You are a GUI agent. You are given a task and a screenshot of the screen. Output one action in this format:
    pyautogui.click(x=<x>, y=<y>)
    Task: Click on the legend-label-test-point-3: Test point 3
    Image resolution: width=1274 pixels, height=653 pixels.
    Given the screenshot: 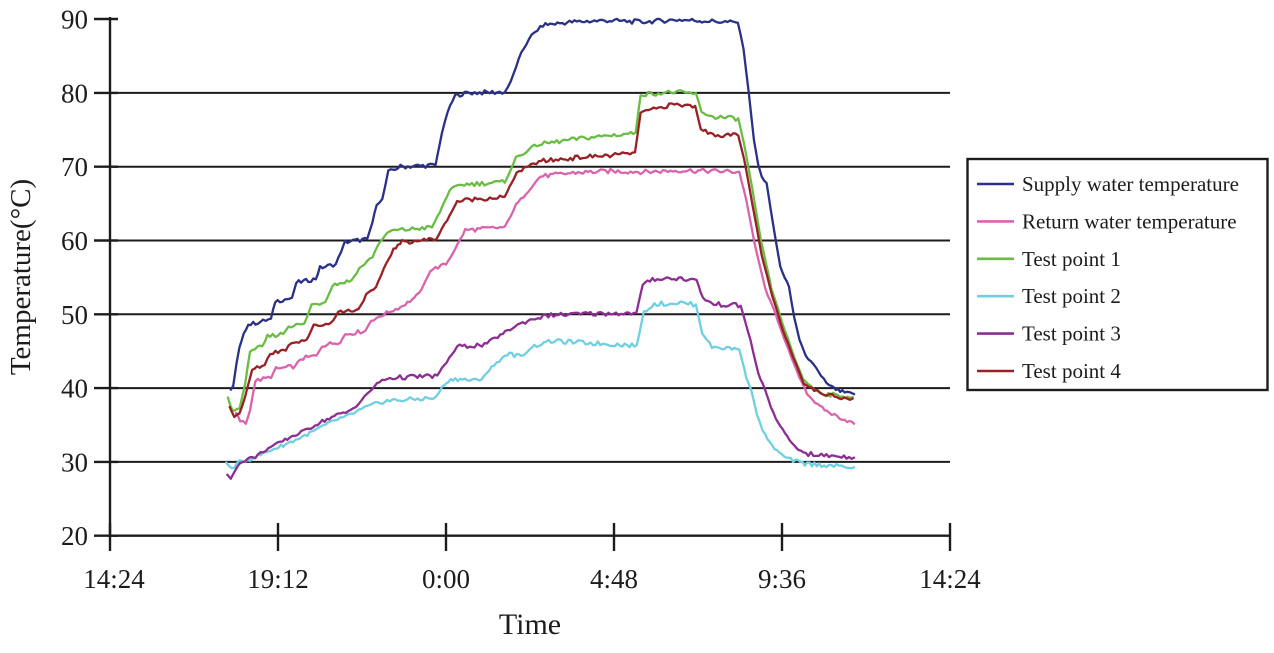 What is the action you would take?
    pyautogui.click(x=1071, y=334)
    